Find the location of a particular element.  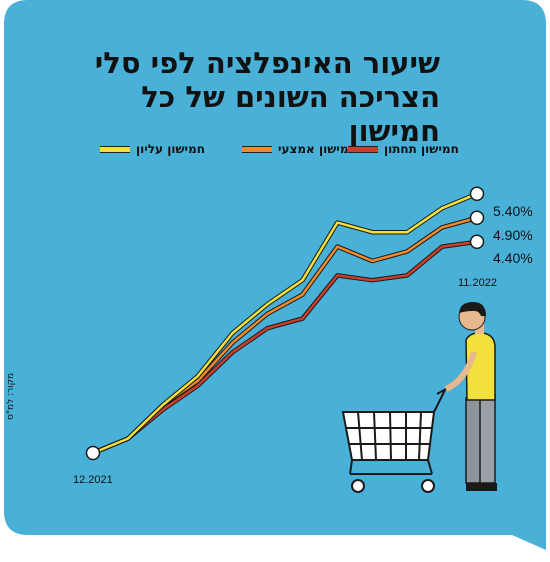

x-end-label: 11.2022 is located at coordinates (477, 283).